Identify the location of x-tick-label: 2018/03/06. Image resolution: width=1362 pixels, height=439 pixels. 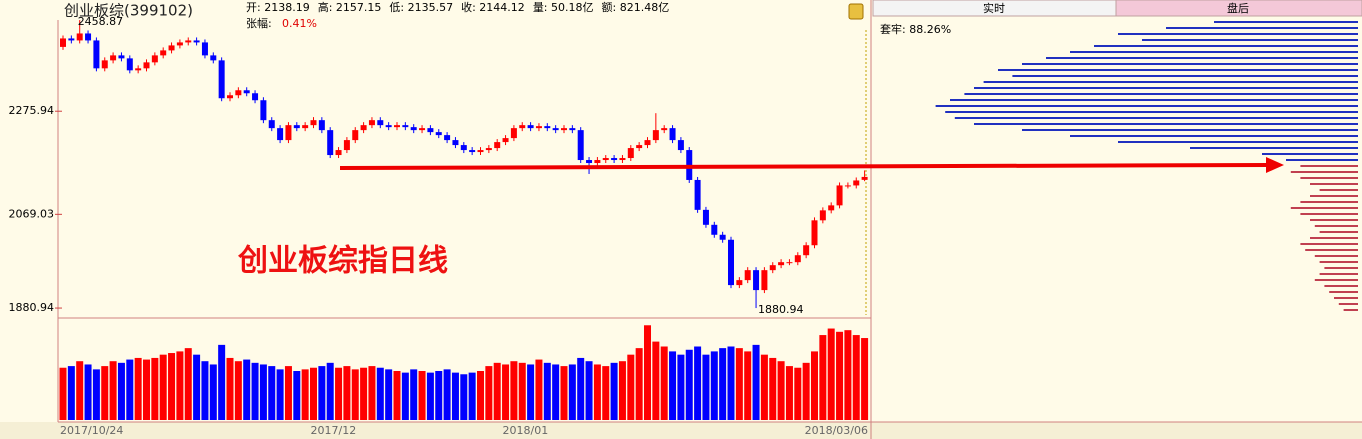
(836, 430).